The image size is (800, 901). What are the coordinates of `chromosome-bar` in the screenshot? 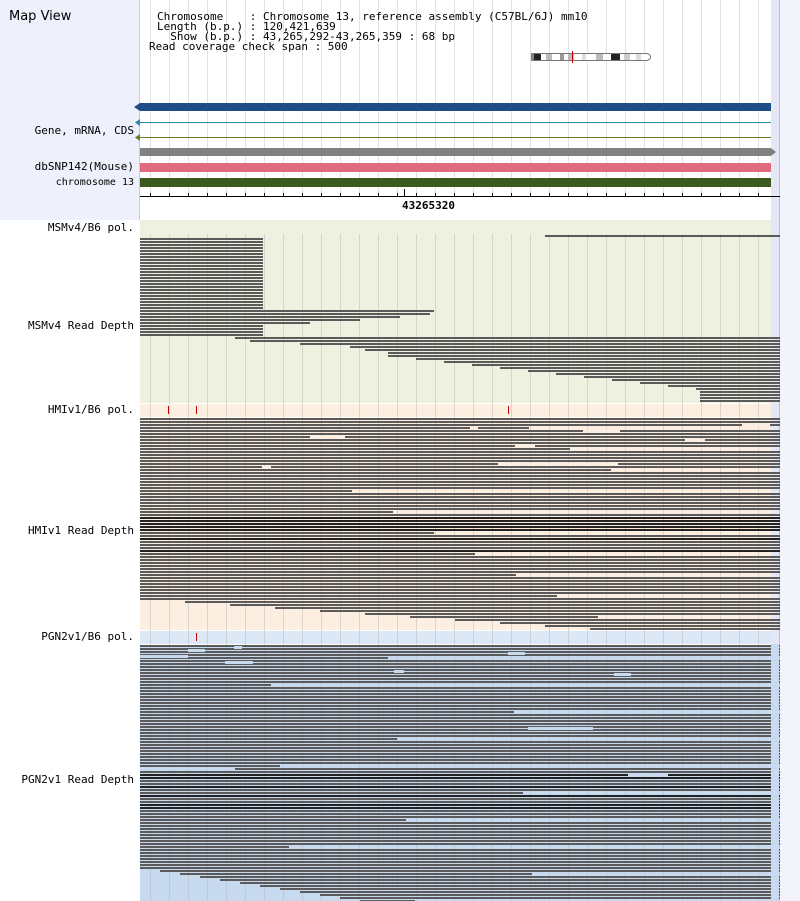 It's located at (455, 182).